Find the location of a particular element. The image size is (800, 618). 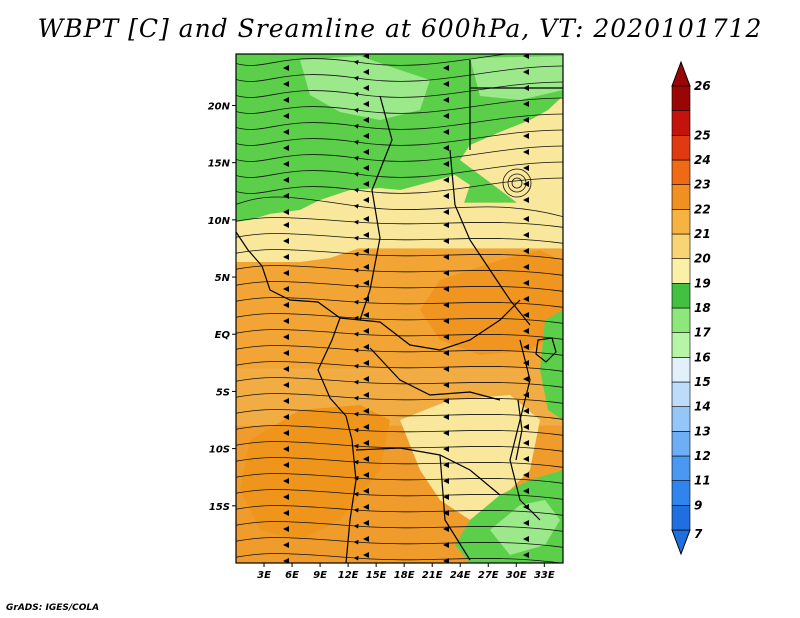

colorbar-label: 9 is located at coordinates (698, 505).